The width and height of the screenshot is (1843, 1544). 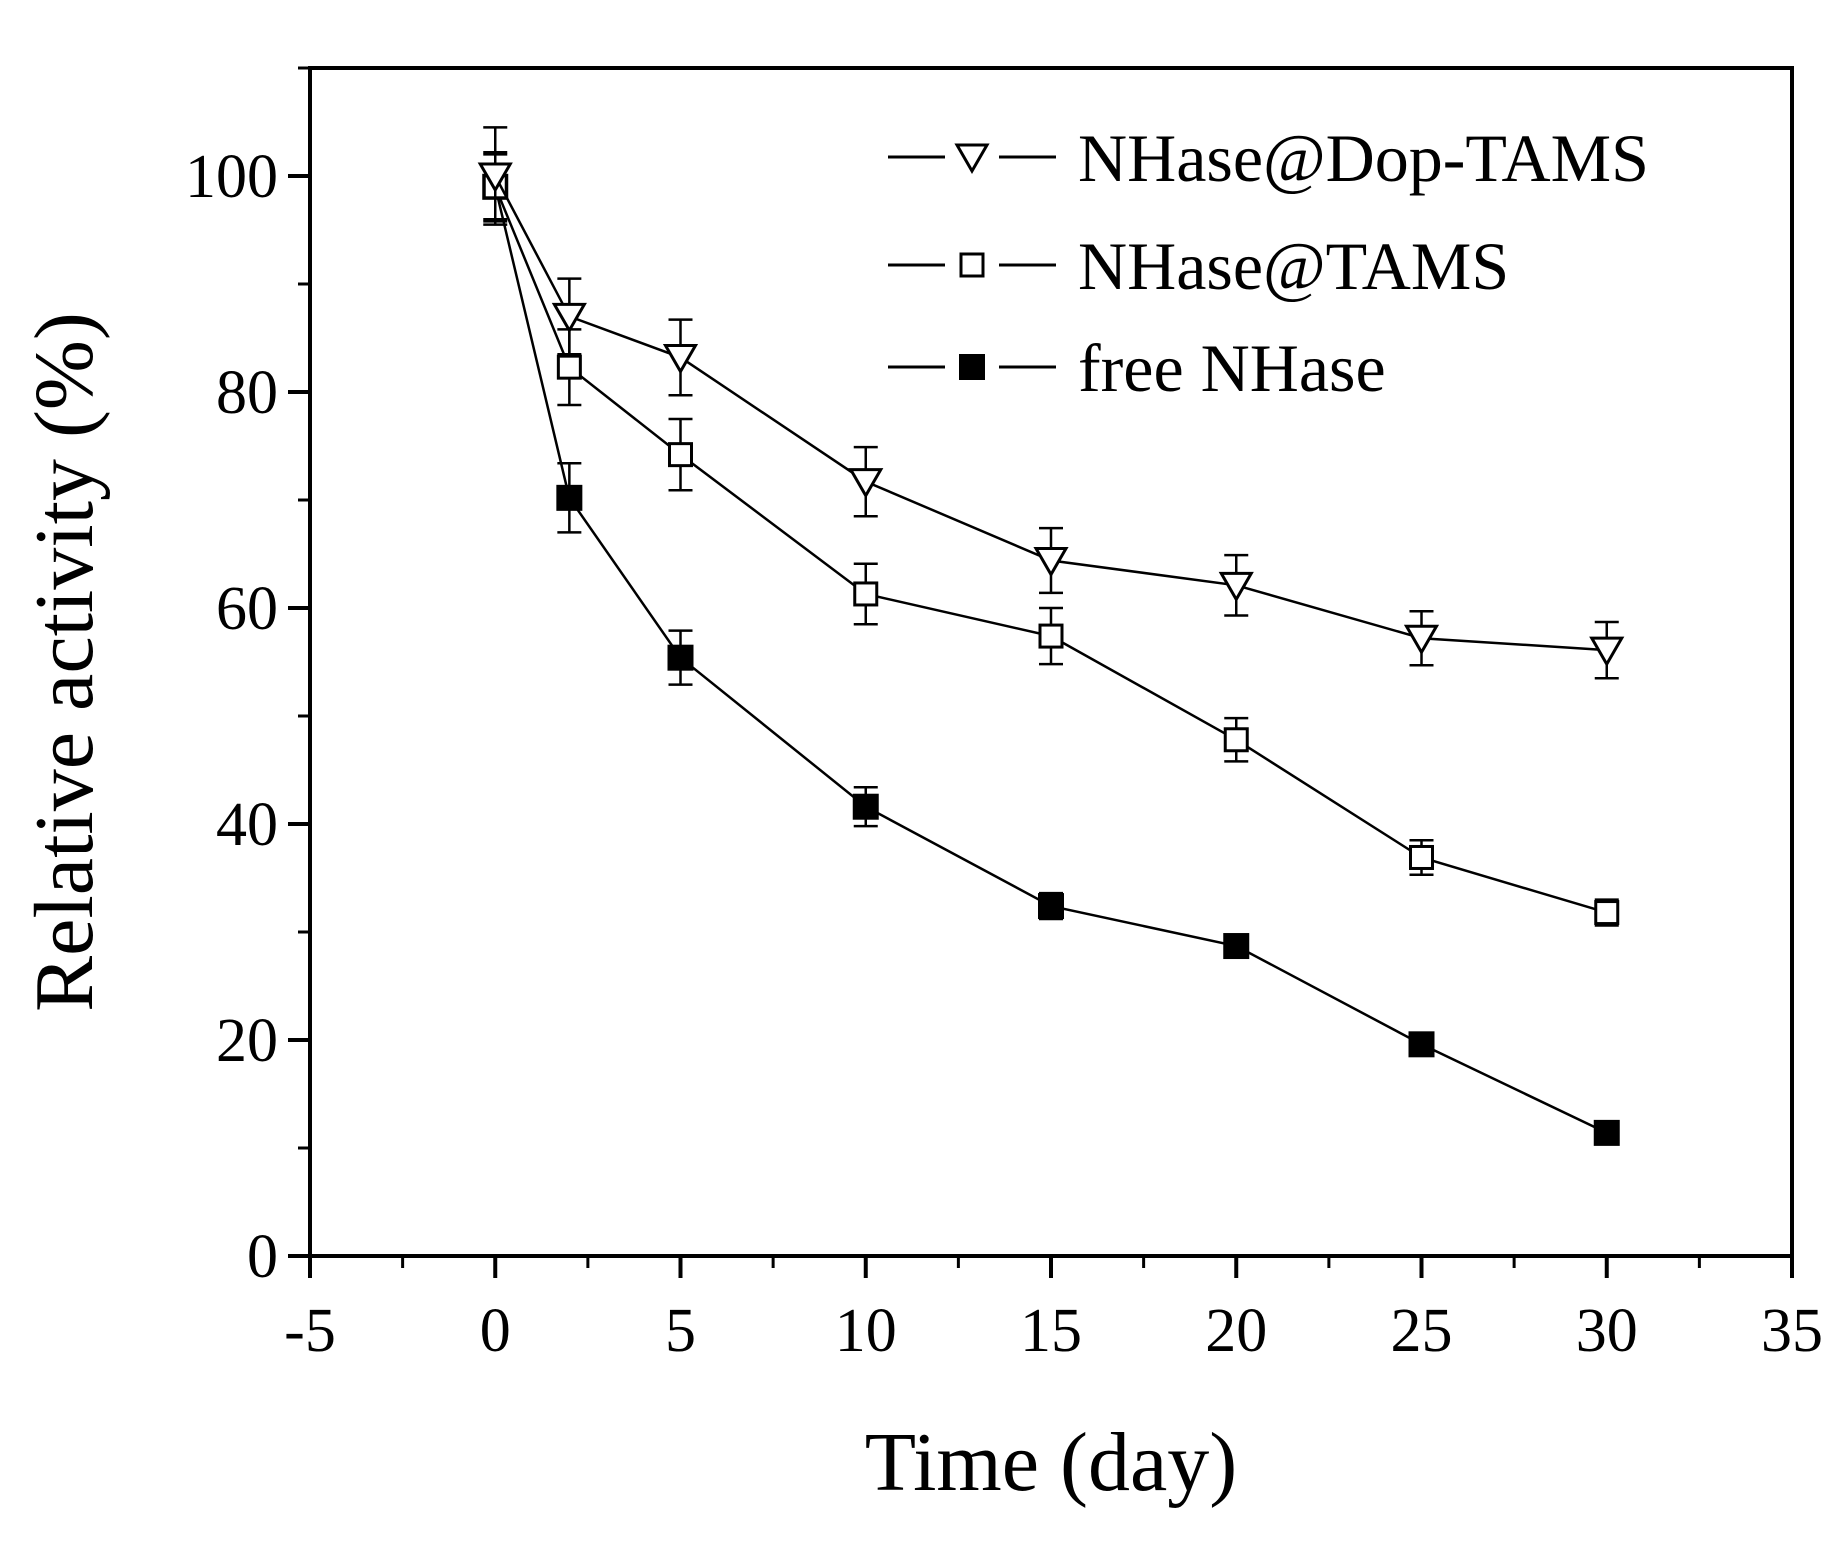 What do you see at coordinates (64, 662) in the screenshot?
I see `y-axis-title: Relative activity (%)` at bounding box center [64, 662].